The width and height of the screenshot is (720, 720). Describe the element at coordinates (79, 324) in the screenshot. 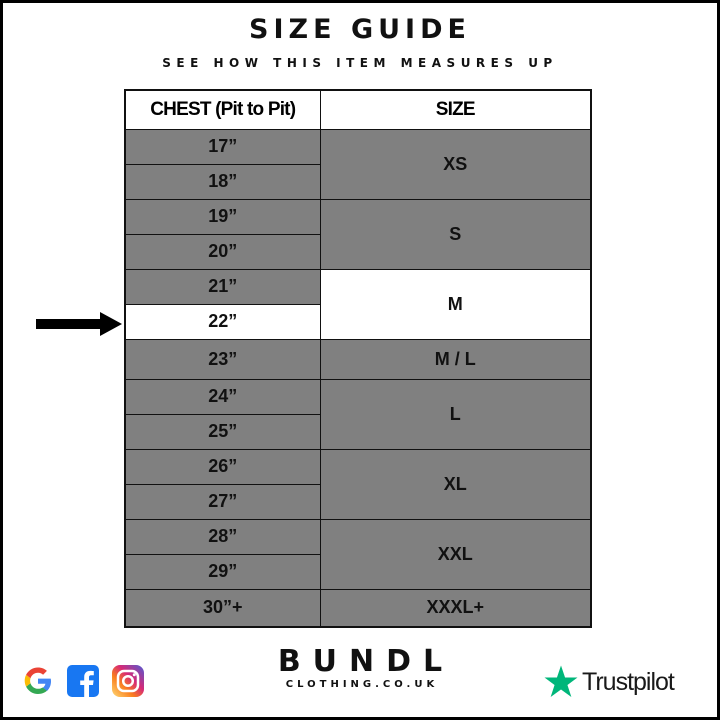

I see `arrow-right-icon` at that location.